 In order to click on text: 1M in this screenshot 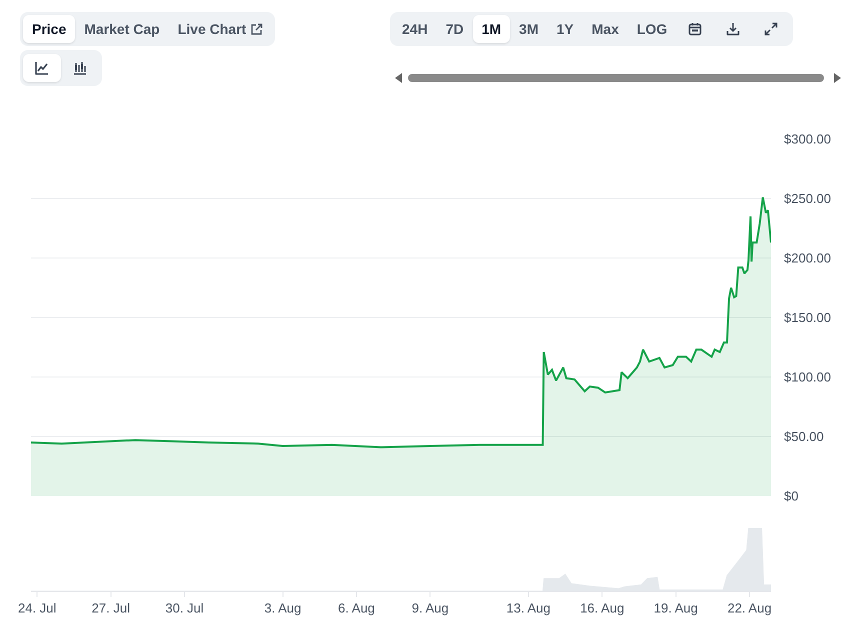, I will do `click(491, 29)`.